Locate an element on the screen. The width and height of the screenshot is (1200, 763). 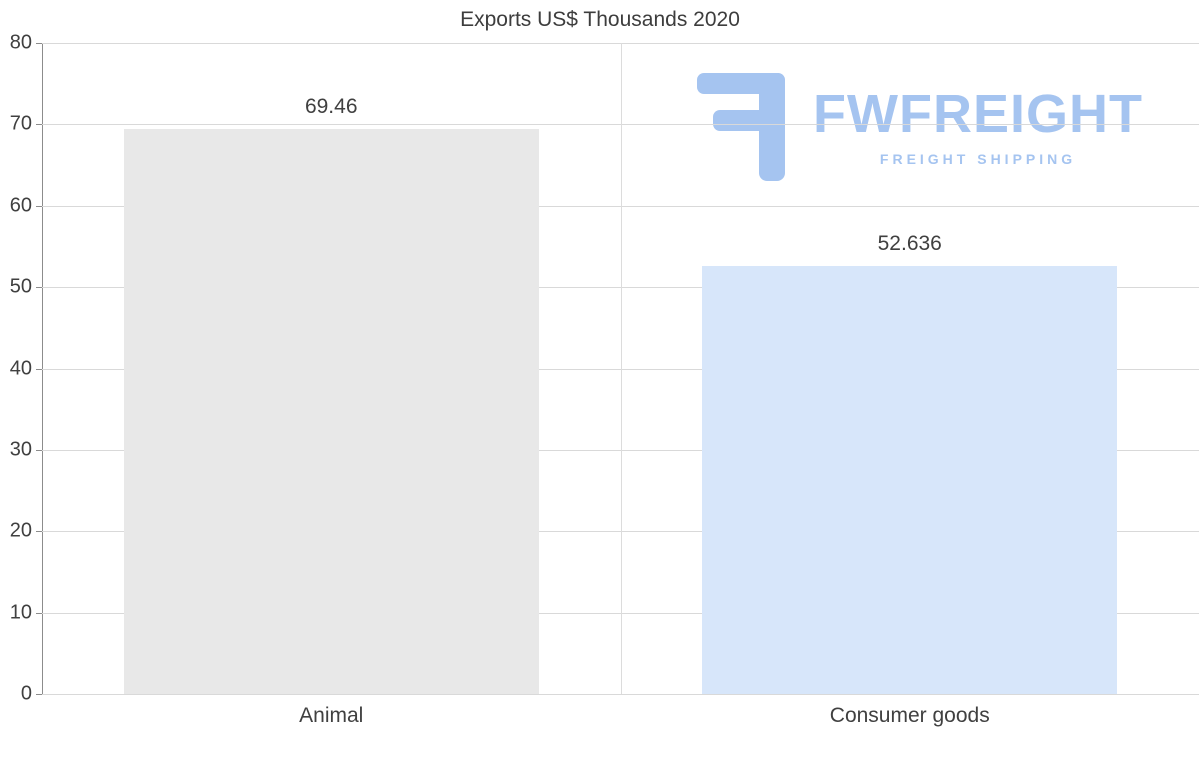
watermark-text: FWFREIGHT FREIGHT SHIPPING is located at coordinates (978, 127).